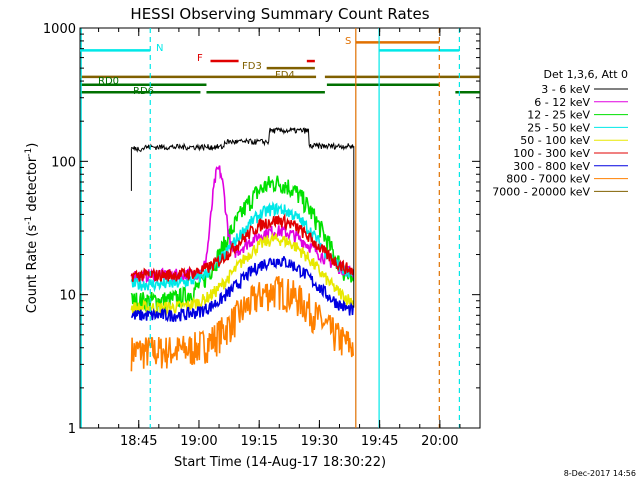  Describe the element at coordinates (198, 441) in the screenshot. I see `x-tick-label: 19:00` at that location.